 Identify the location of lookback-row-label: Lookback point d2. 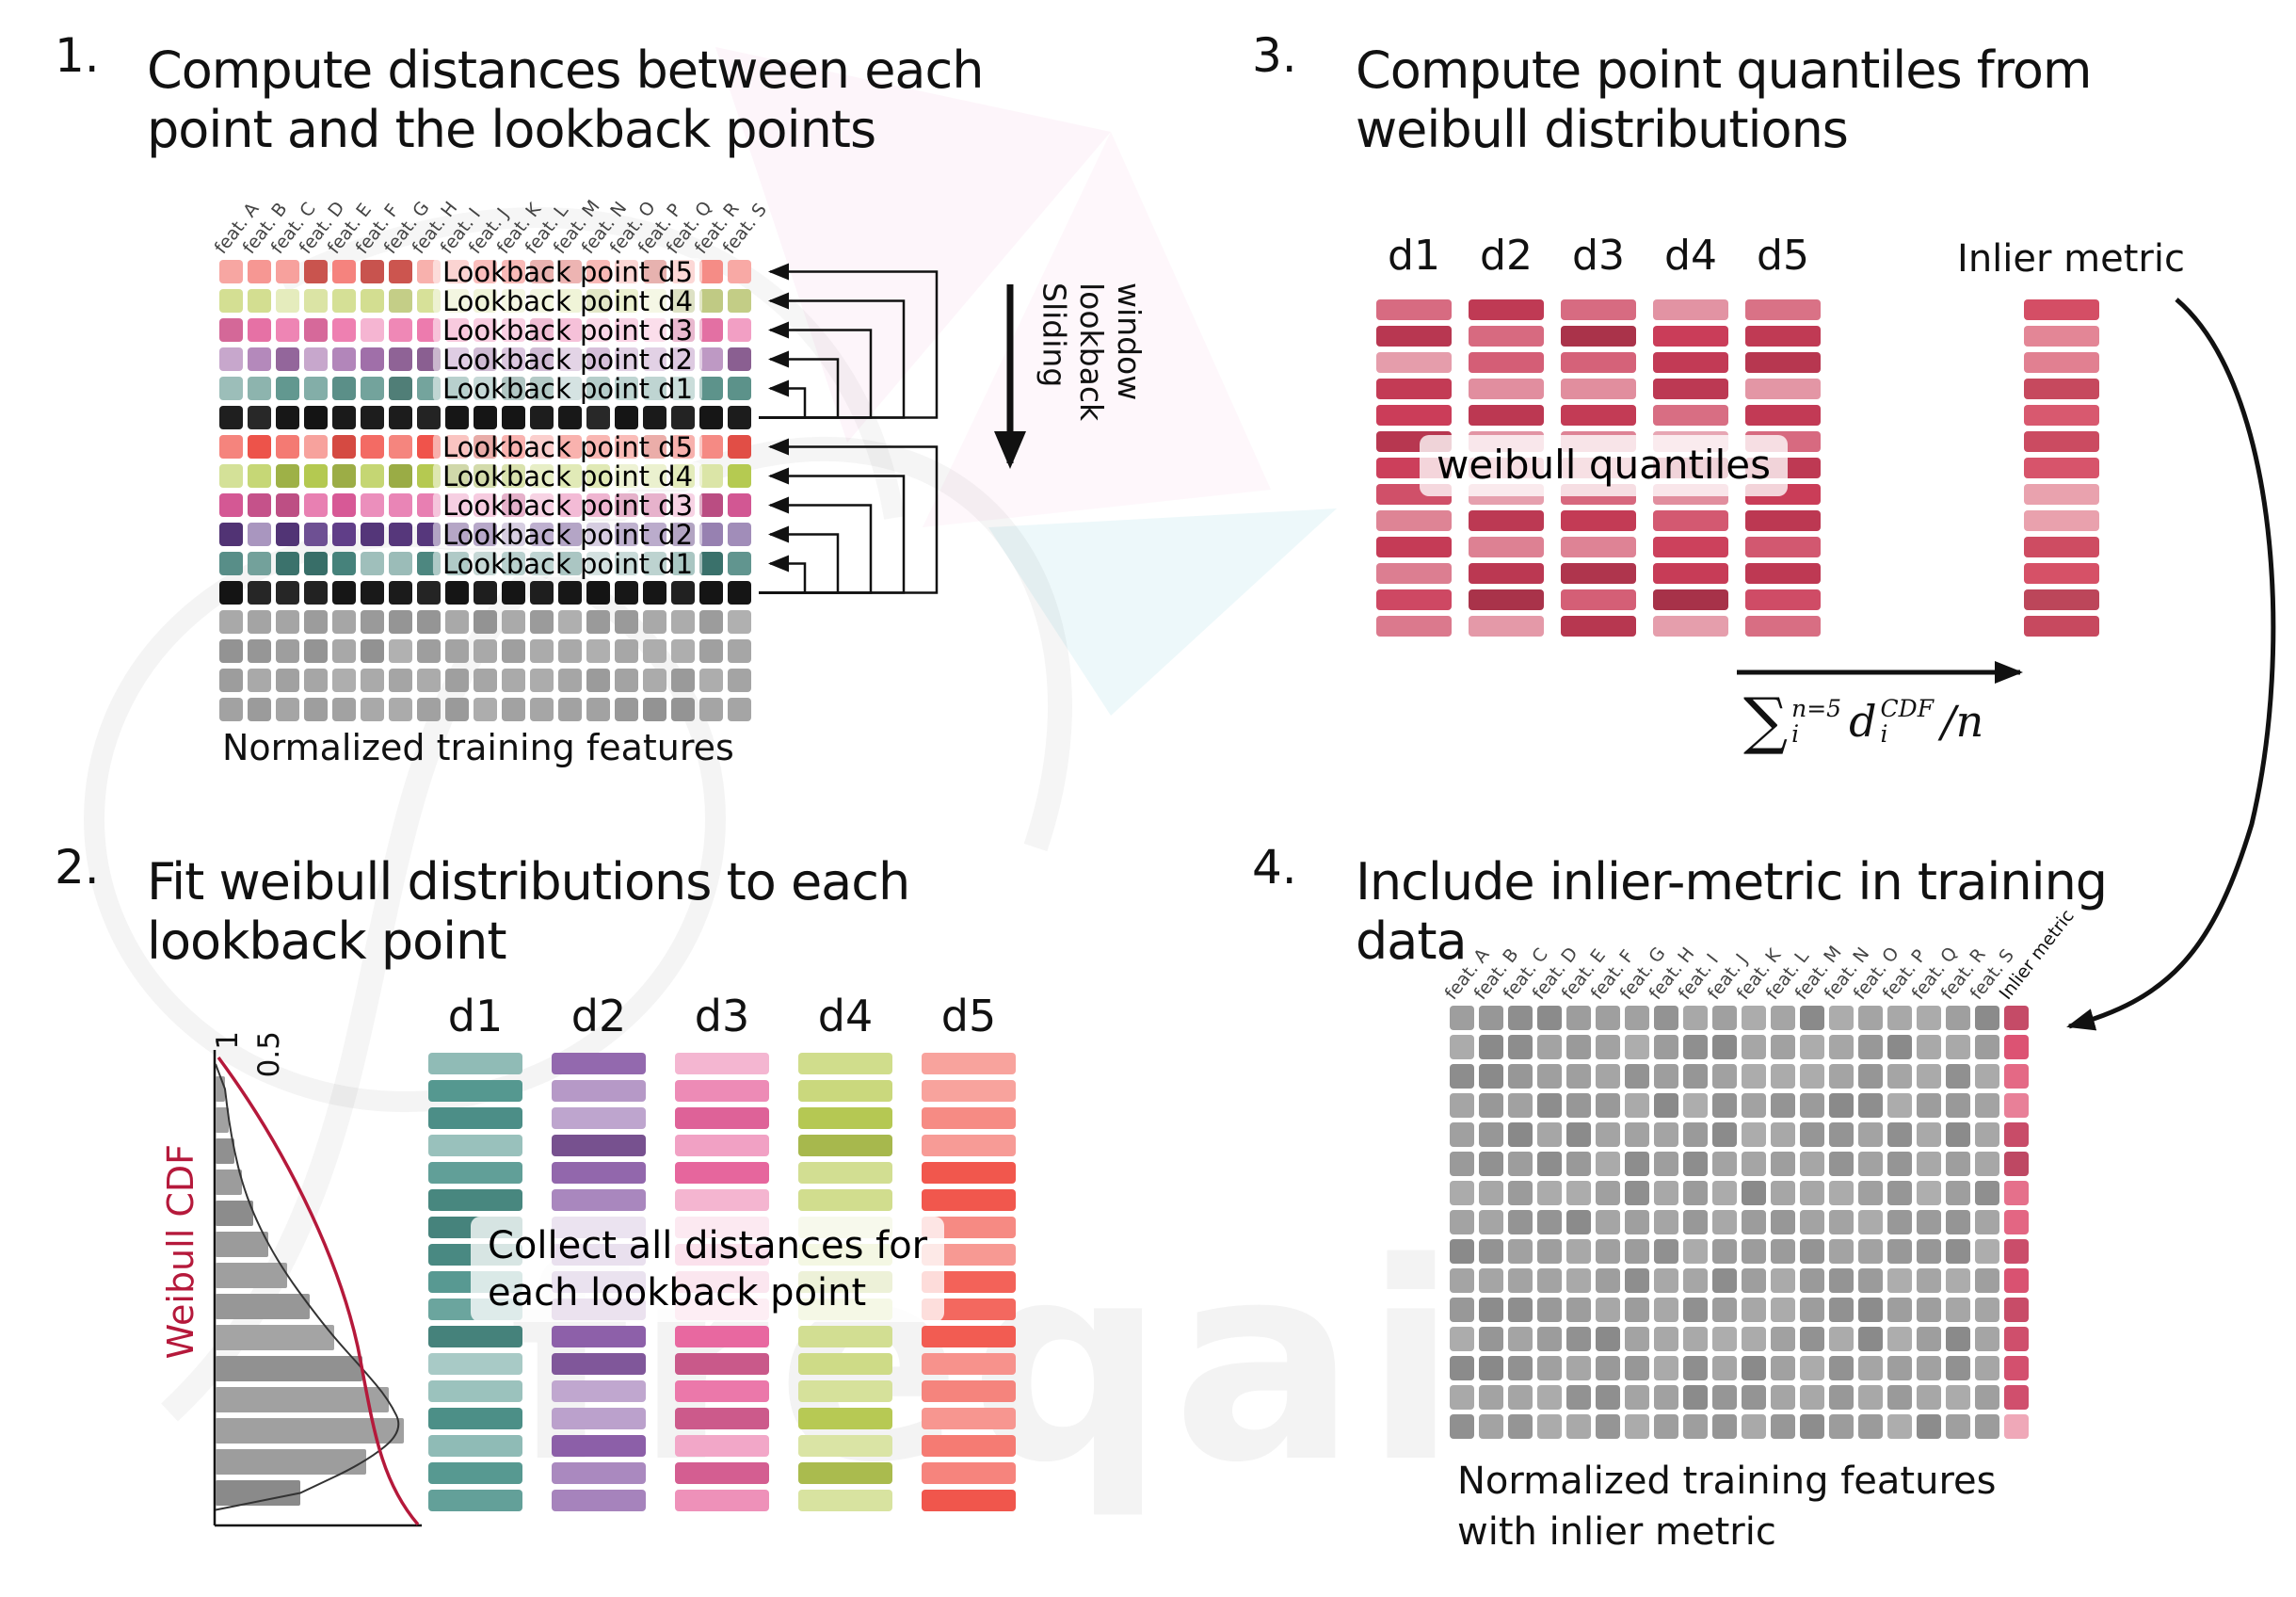
(568, 360).